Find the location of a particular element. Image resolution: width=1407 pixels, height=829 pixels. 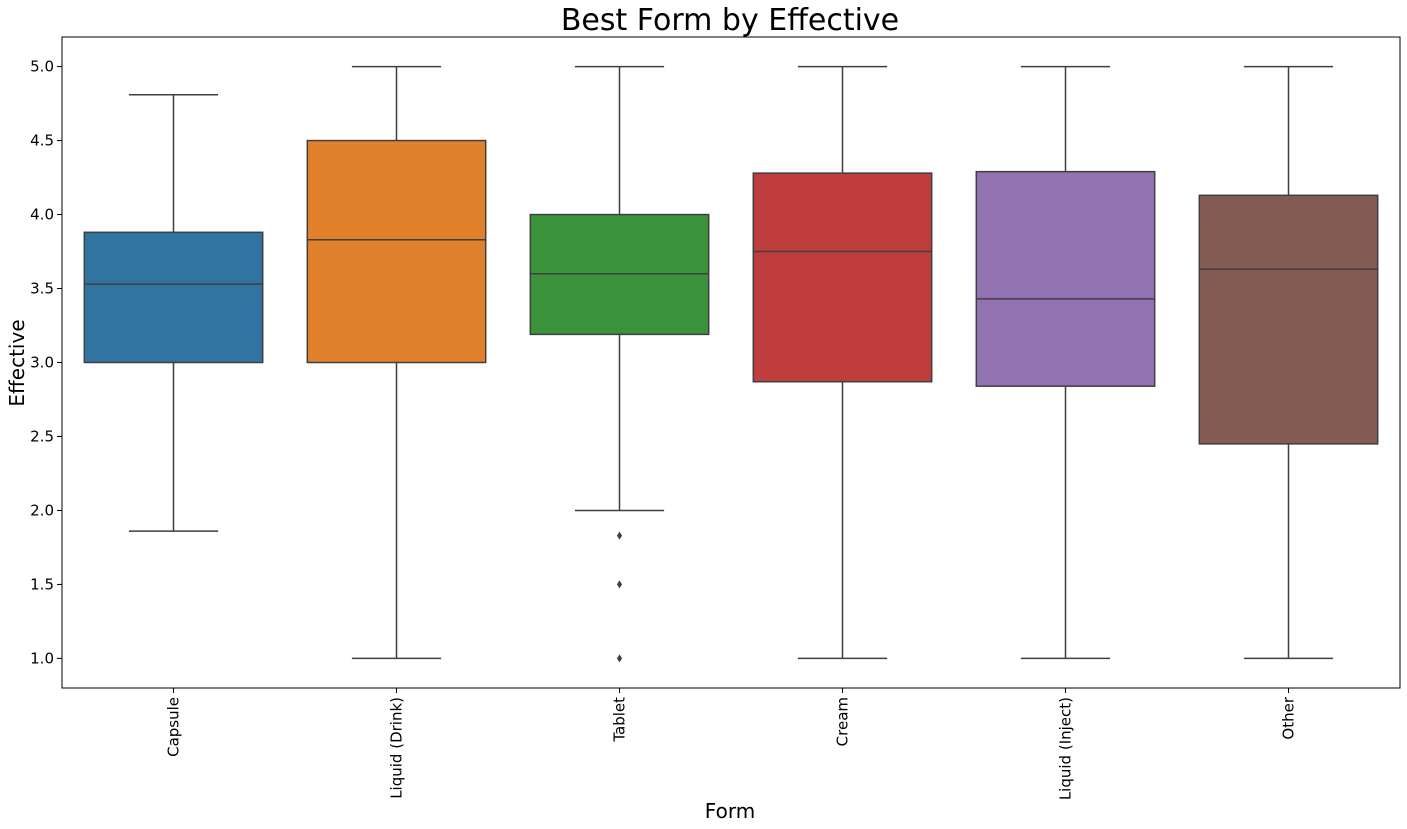

x-axis-label: Form is located at coordinates (730, 811).